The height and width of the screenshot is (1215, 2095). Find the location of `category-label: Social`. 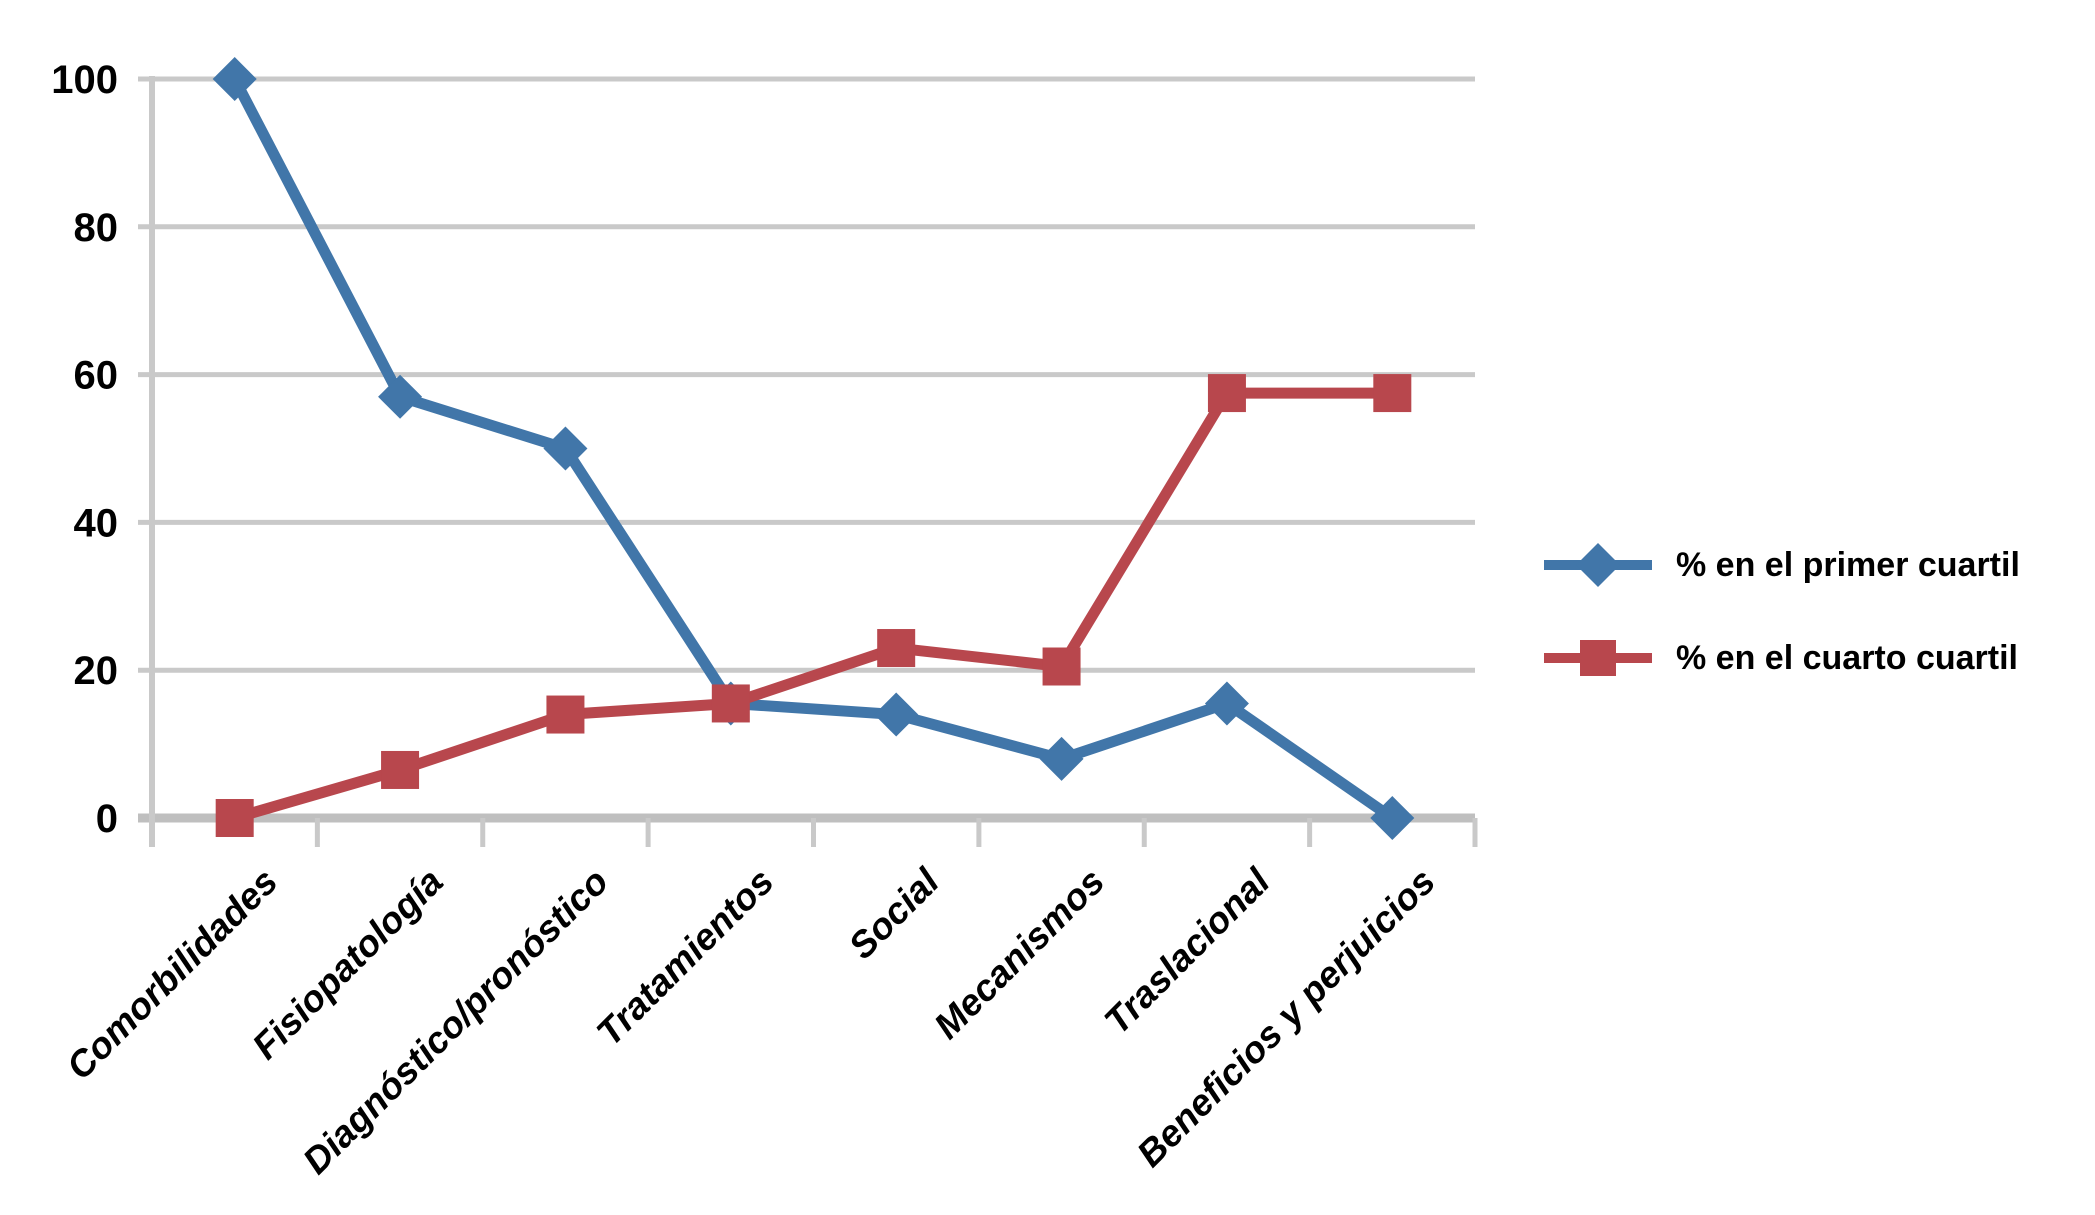

category-label: Social is located at coordinates (894, 913).